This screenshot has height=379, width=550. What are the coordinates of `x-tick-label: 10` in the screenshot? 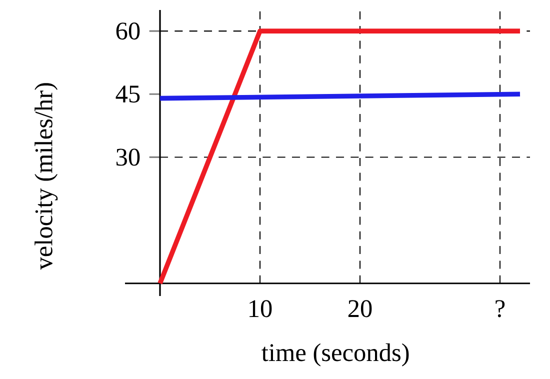 It's located at (261, 309).